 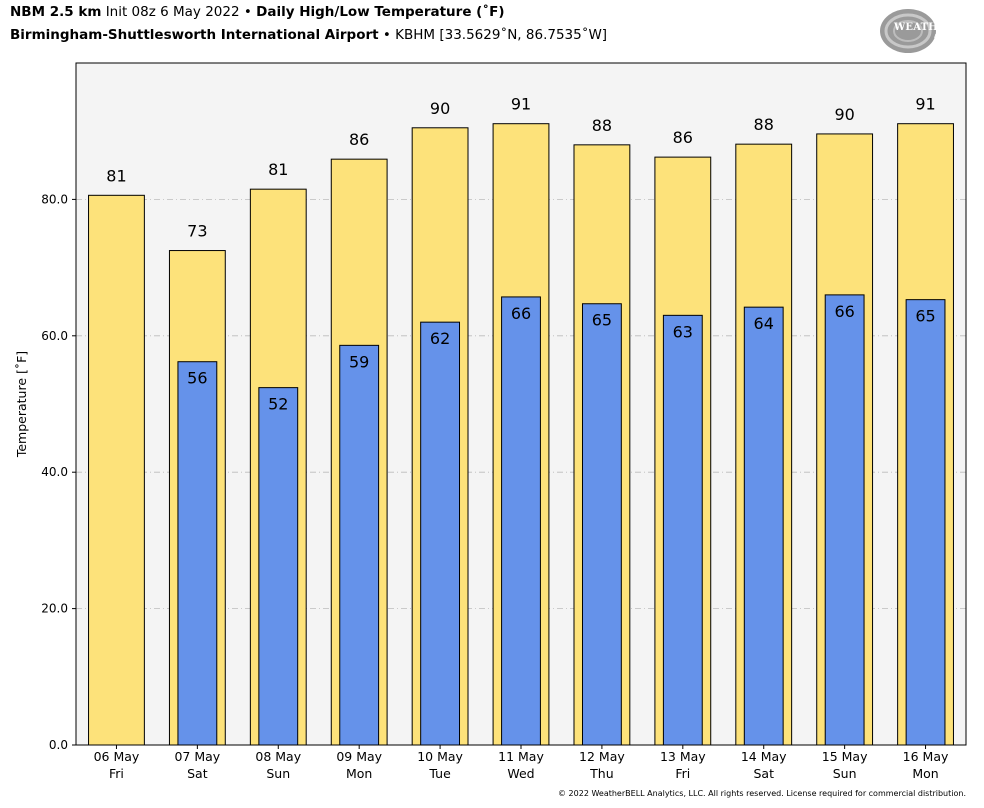 I want to click on x-tick-label-day: Wed, so click(x=520, y=773).